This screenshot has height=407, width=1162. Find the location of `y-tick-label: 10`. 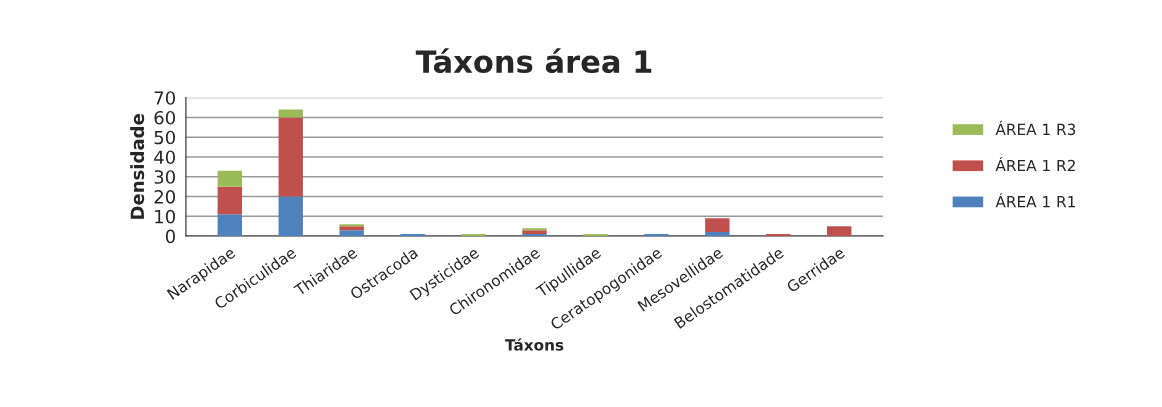

y-tick-label: 10 is located at coordinates (165, 216).